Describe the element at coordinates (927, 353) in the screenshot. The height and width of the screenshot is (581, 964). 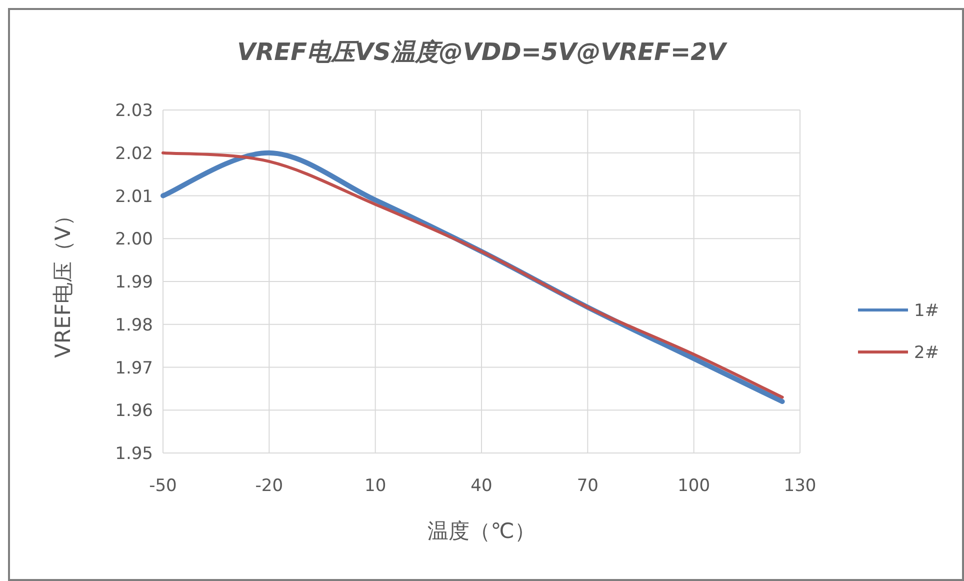
I see `legend-label: 2#` at that location.